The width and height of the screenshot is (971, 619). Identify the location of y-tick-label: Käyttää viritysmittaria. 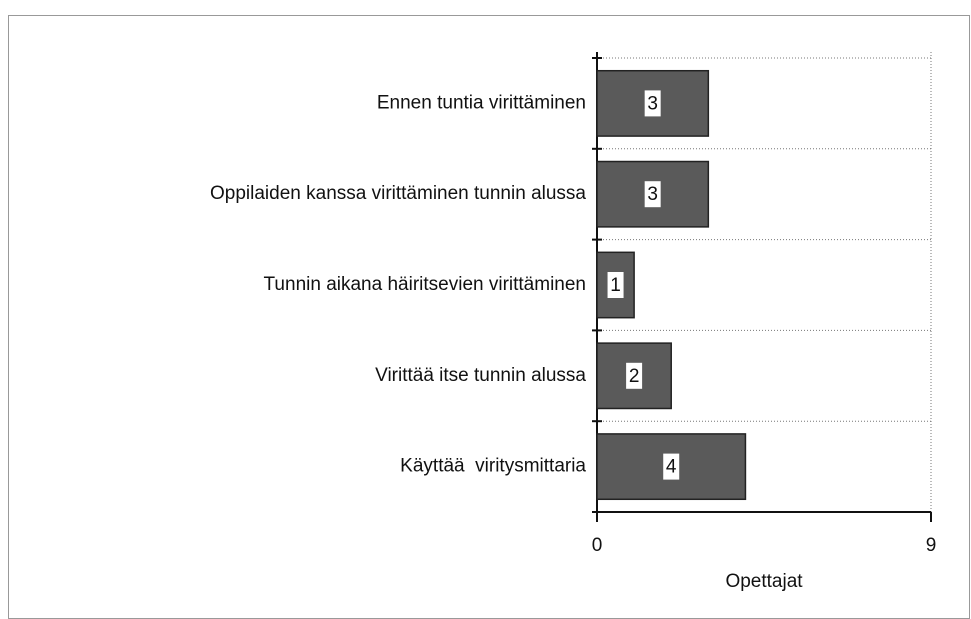
(493, 466).